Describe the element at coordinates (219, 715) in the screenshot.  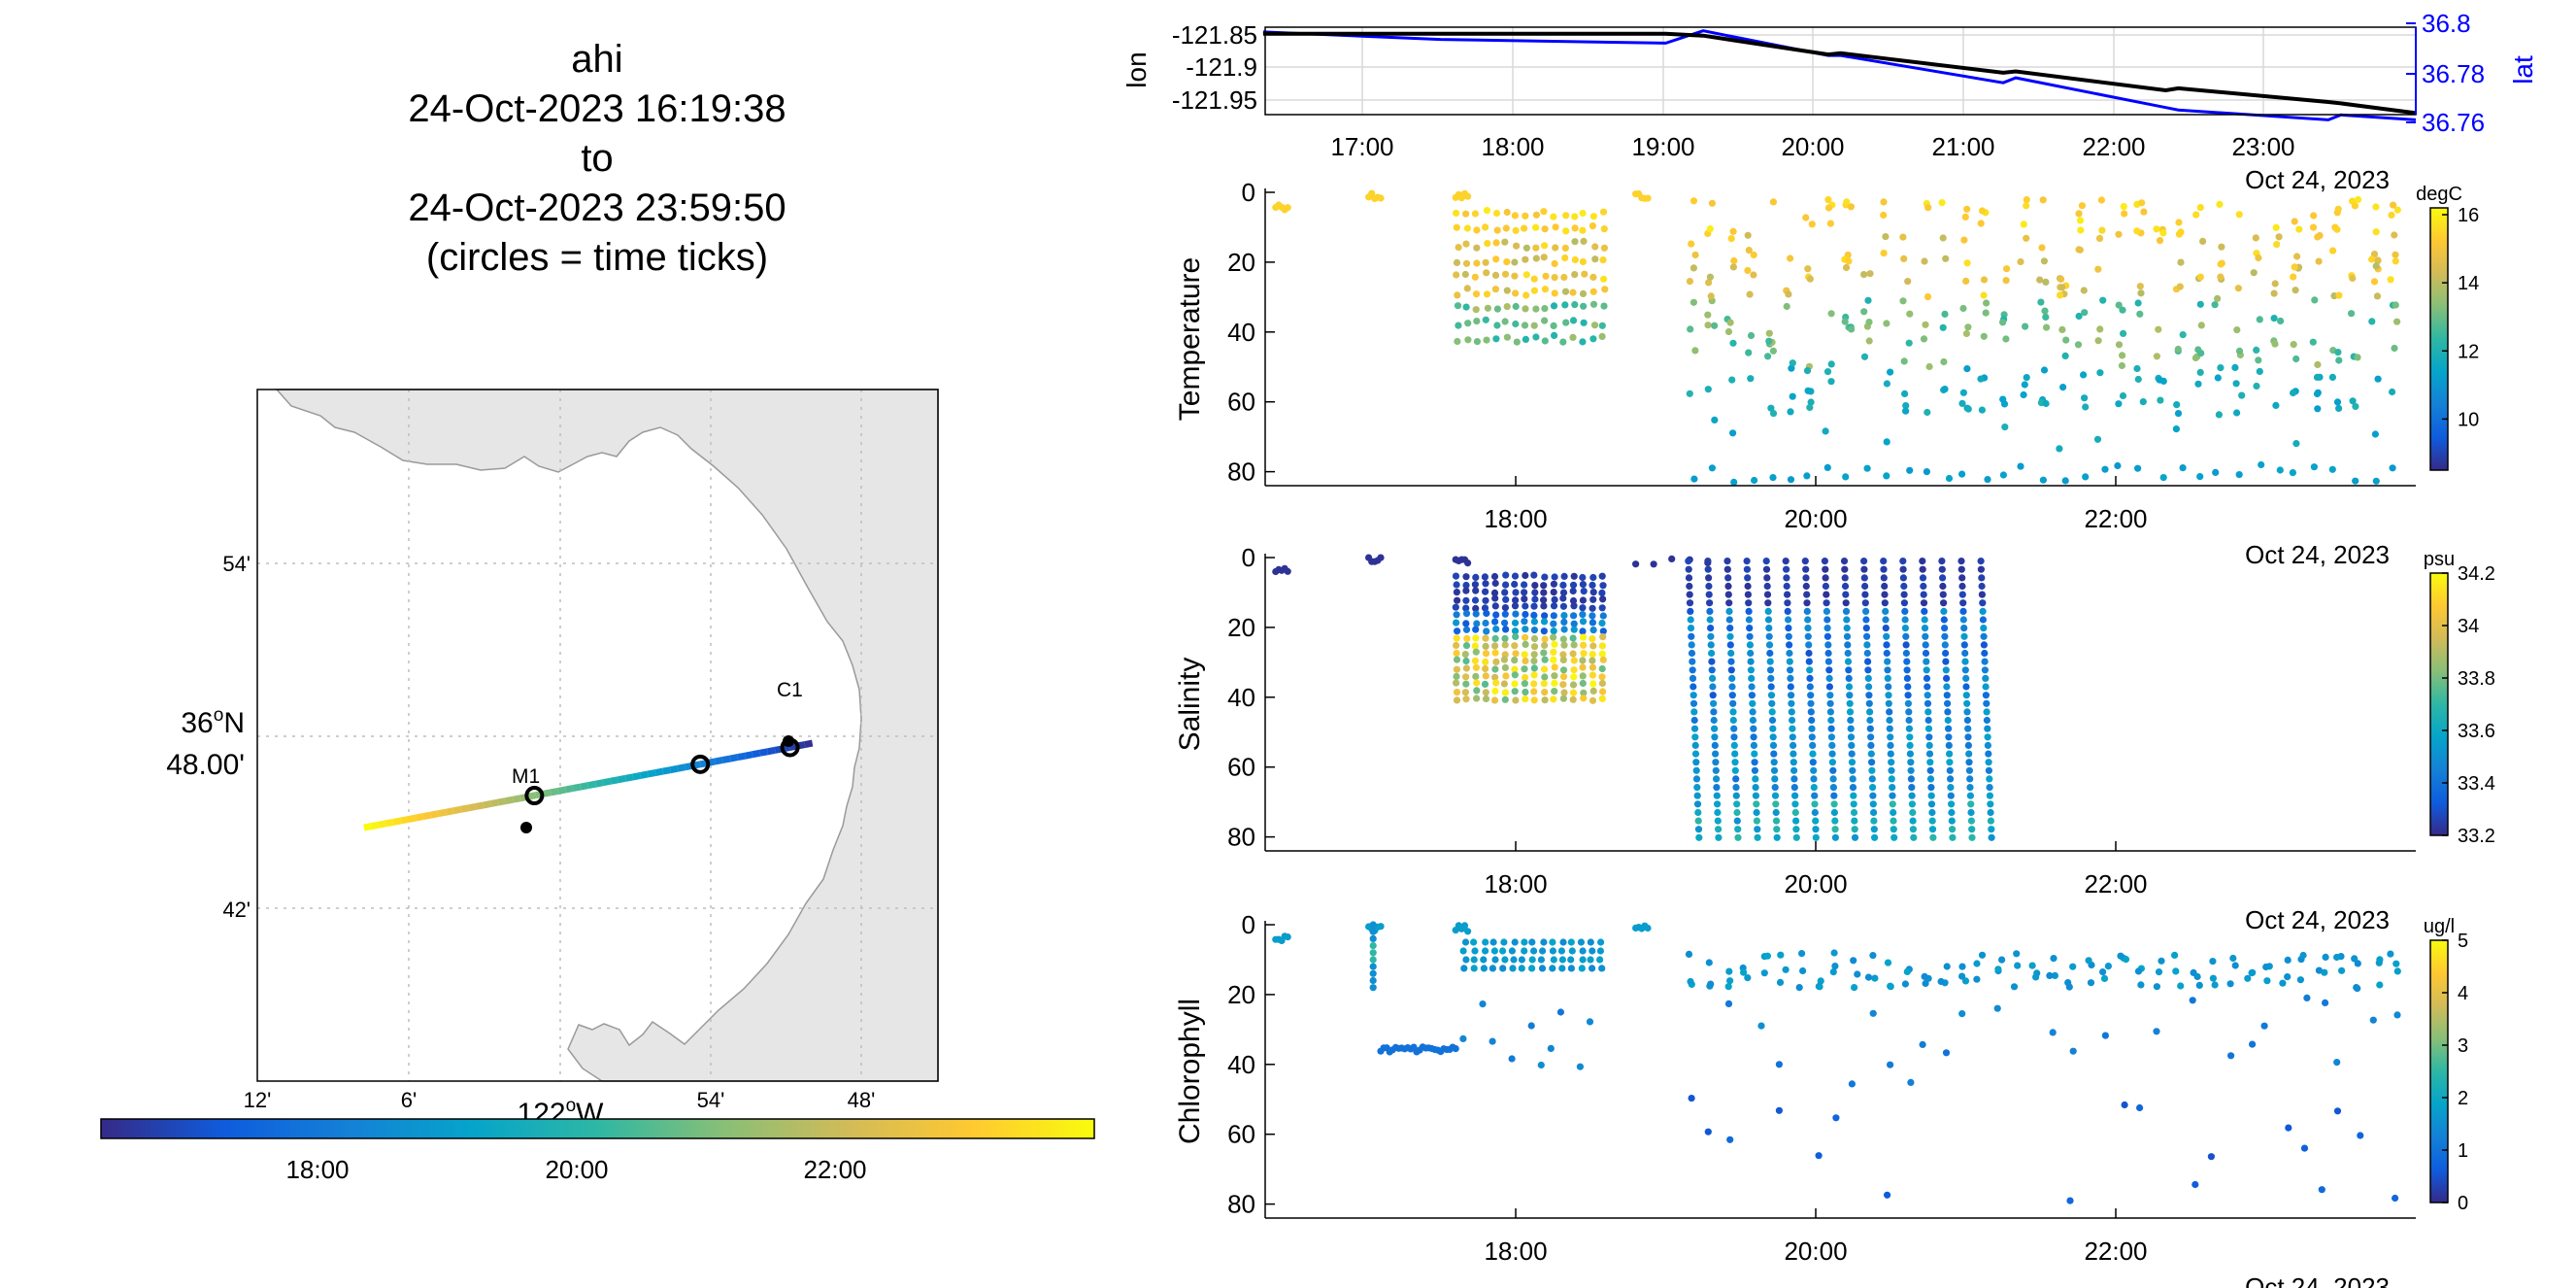
I see `map-ytick-deg-superscript: o` at that location.